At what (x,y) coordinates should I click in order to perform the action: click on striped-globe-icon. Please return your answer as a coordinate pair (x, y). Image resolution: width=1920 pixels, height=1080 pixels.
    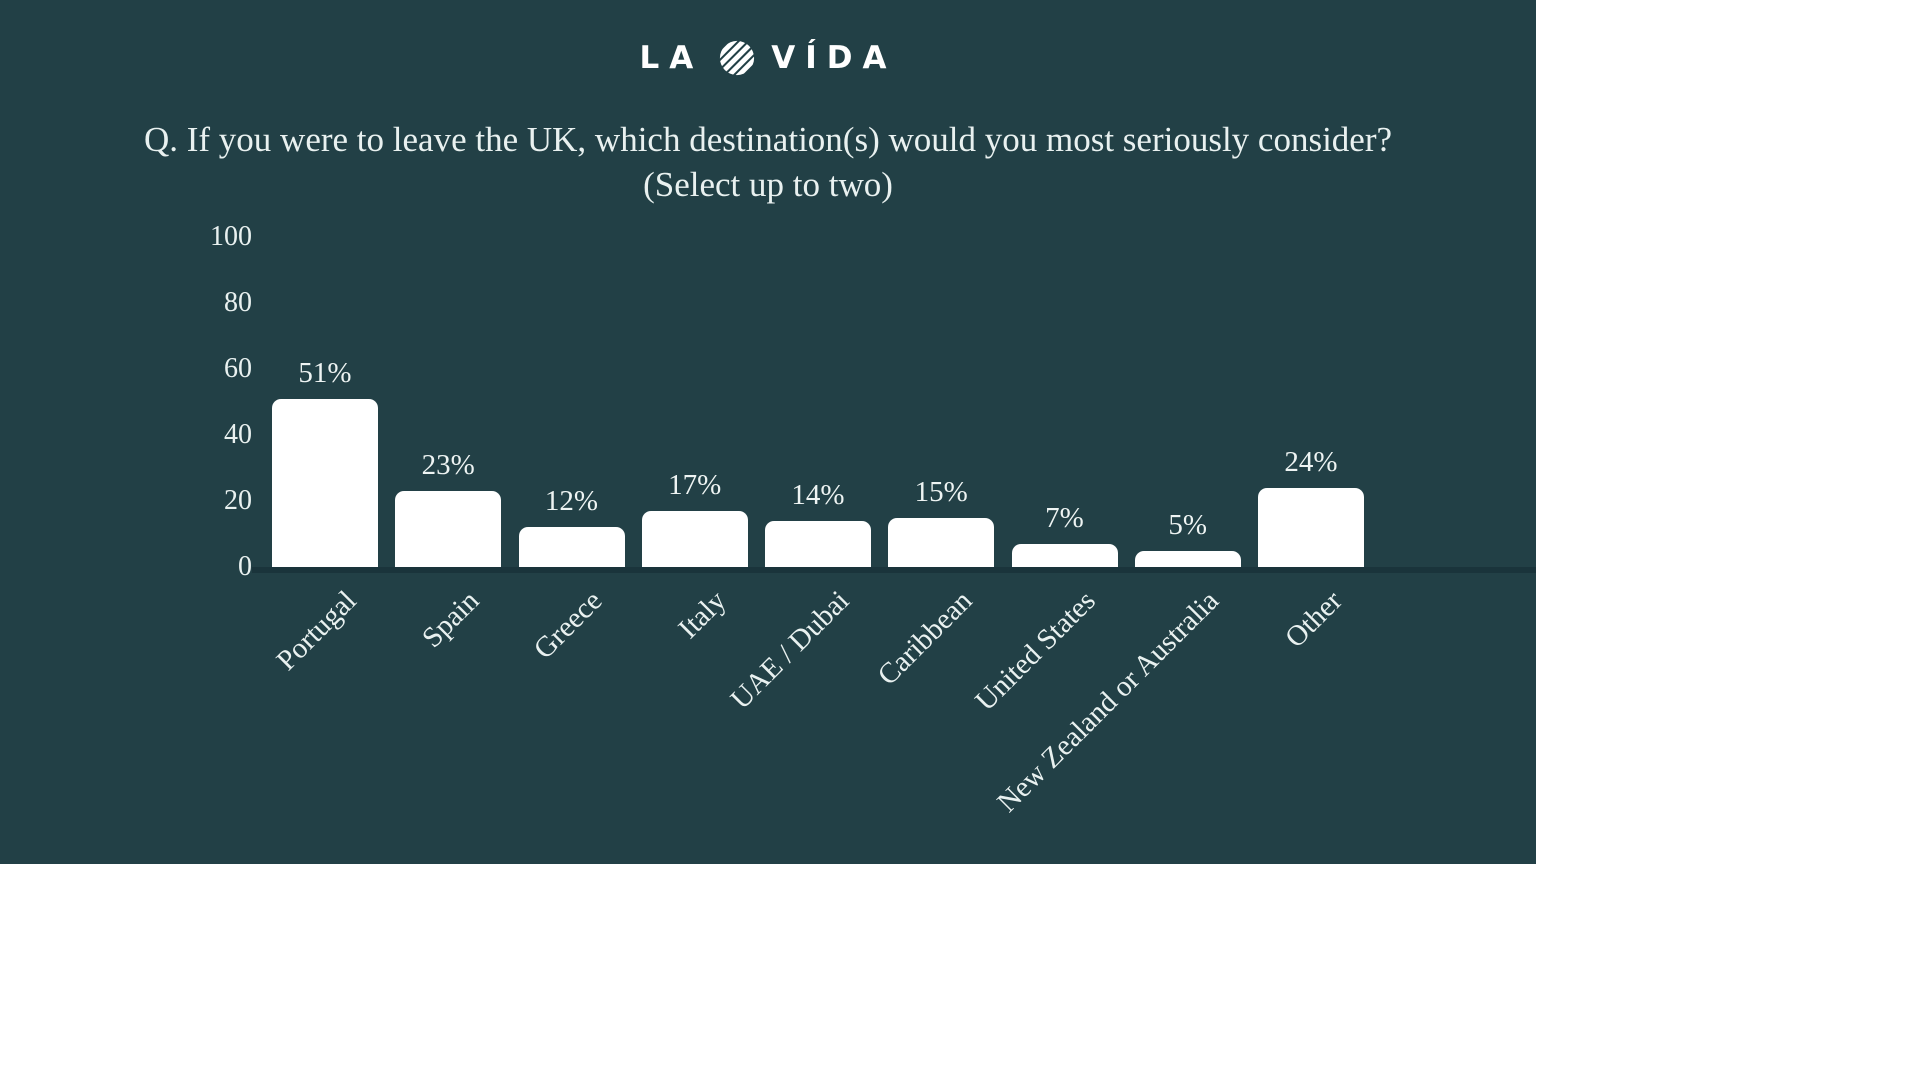
    Looking at the image, I should click on (737, 58).